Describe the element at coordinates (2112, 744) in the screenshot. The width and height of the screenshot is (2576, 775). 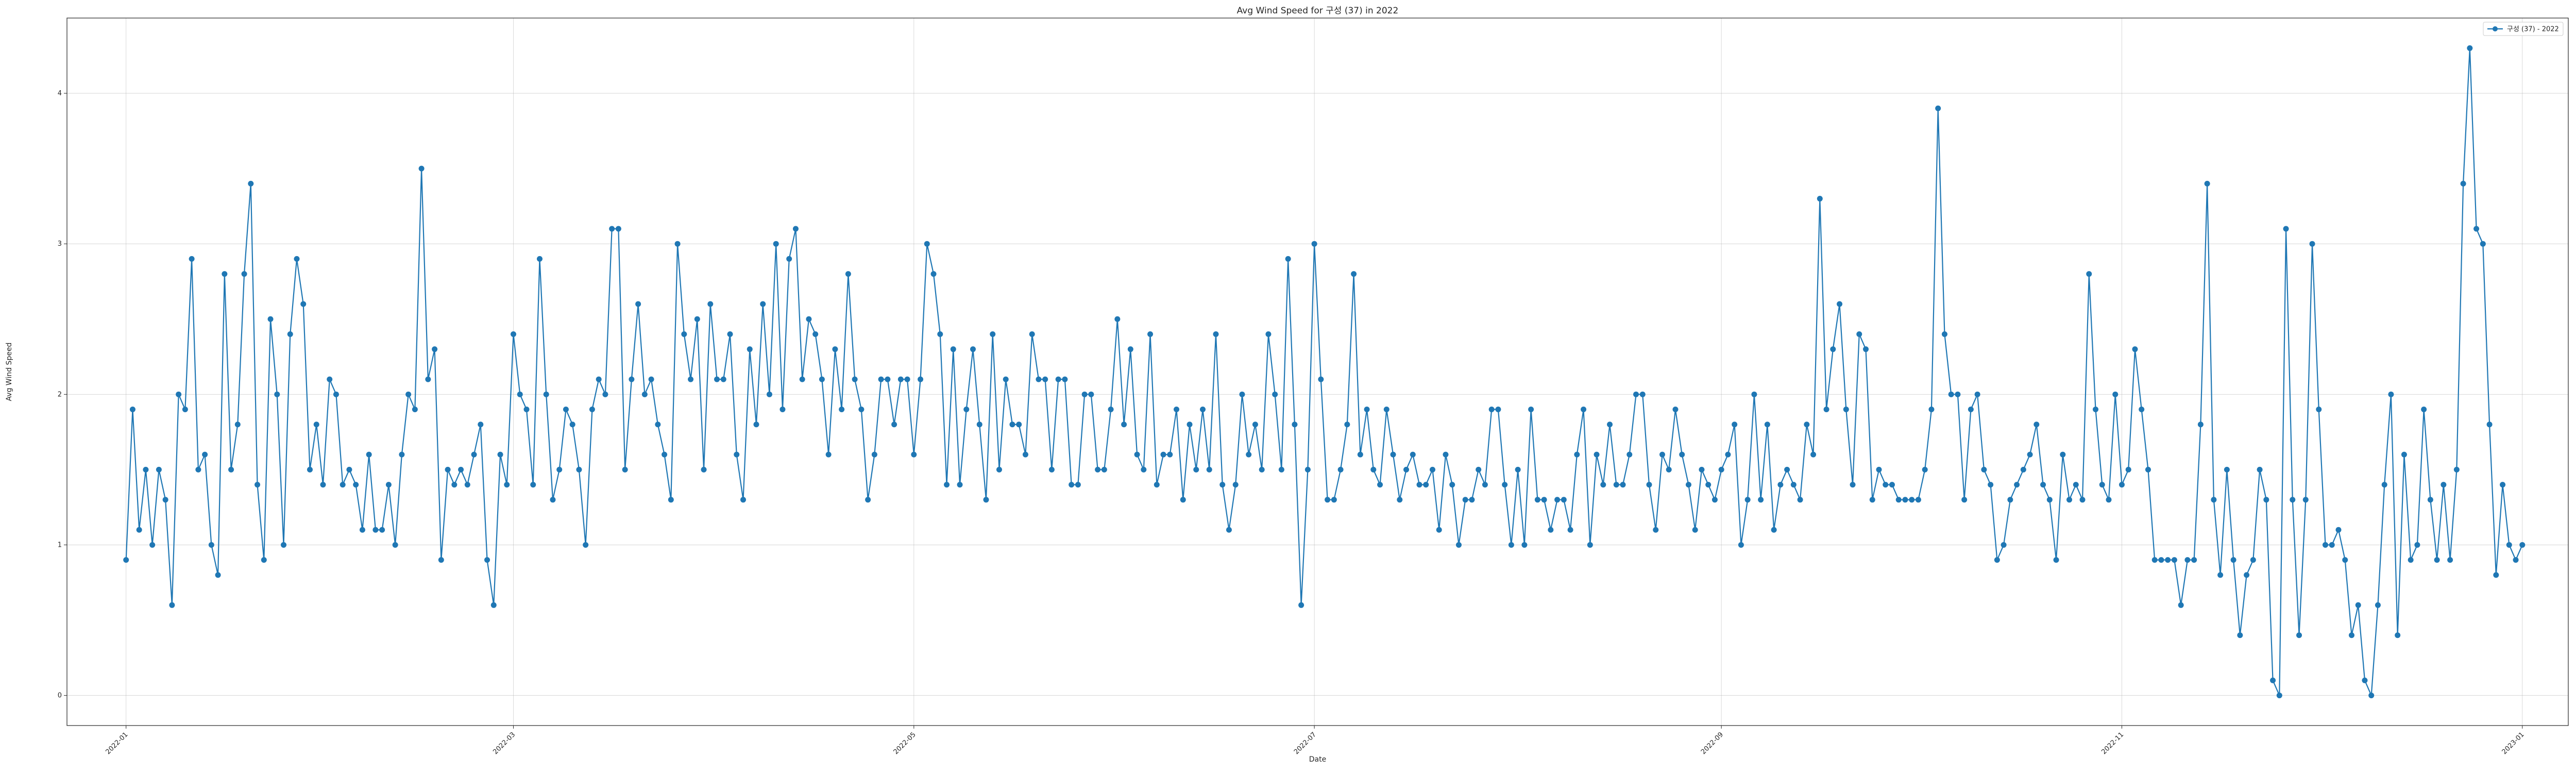
I see `x-tick-label: 2022-11` at that location.